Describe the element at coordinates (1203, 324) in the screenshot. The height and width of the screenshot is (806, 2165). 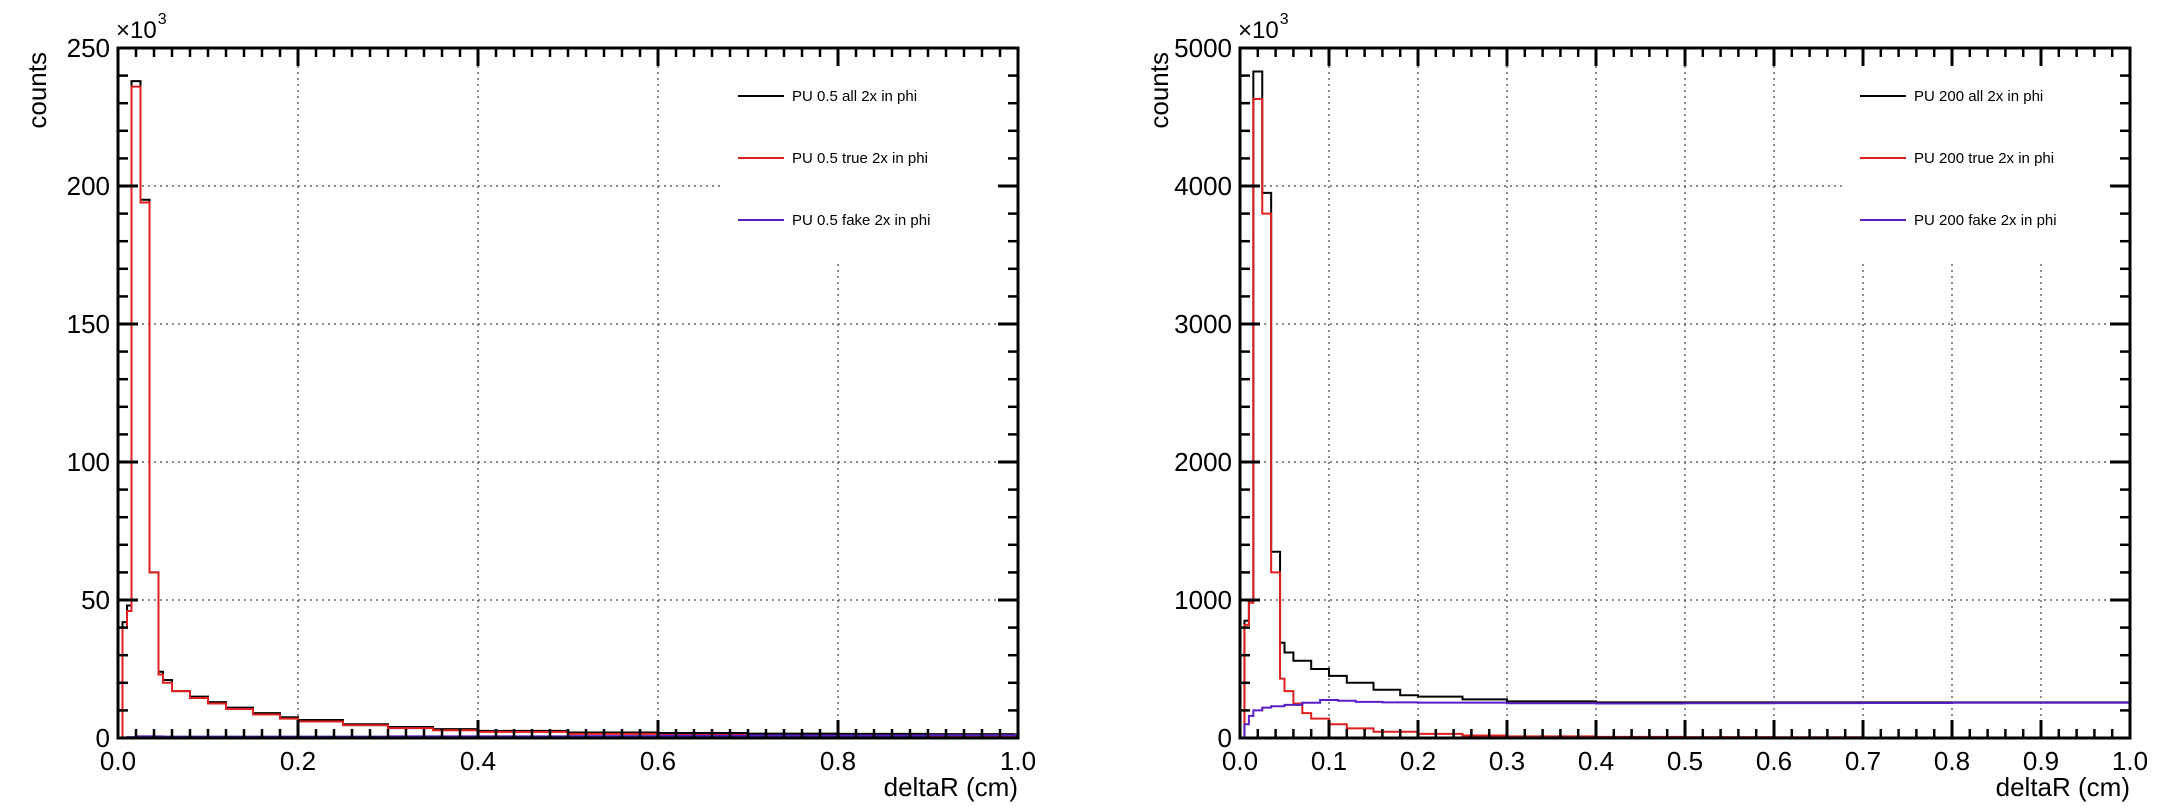
I see `y-tick-label: 3000` at that location.